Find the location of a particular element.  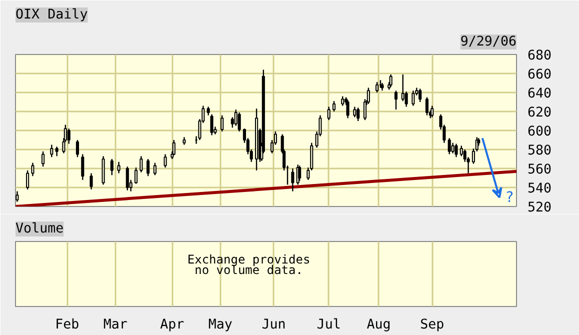

y-tick-label: 660 is located at coordinates (540, 75).